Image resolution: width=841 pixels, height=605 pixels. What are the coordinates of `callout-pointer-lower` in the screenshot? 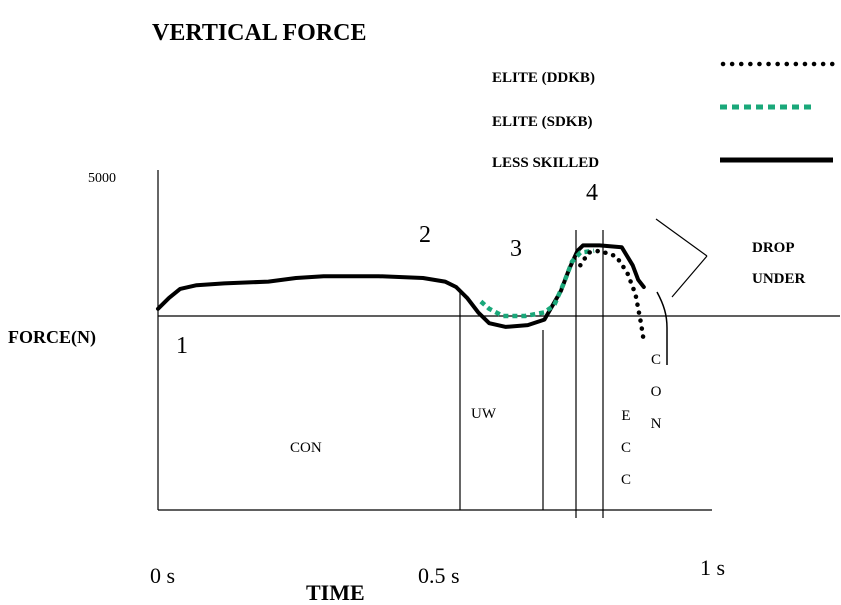 It's located at (689, 276).